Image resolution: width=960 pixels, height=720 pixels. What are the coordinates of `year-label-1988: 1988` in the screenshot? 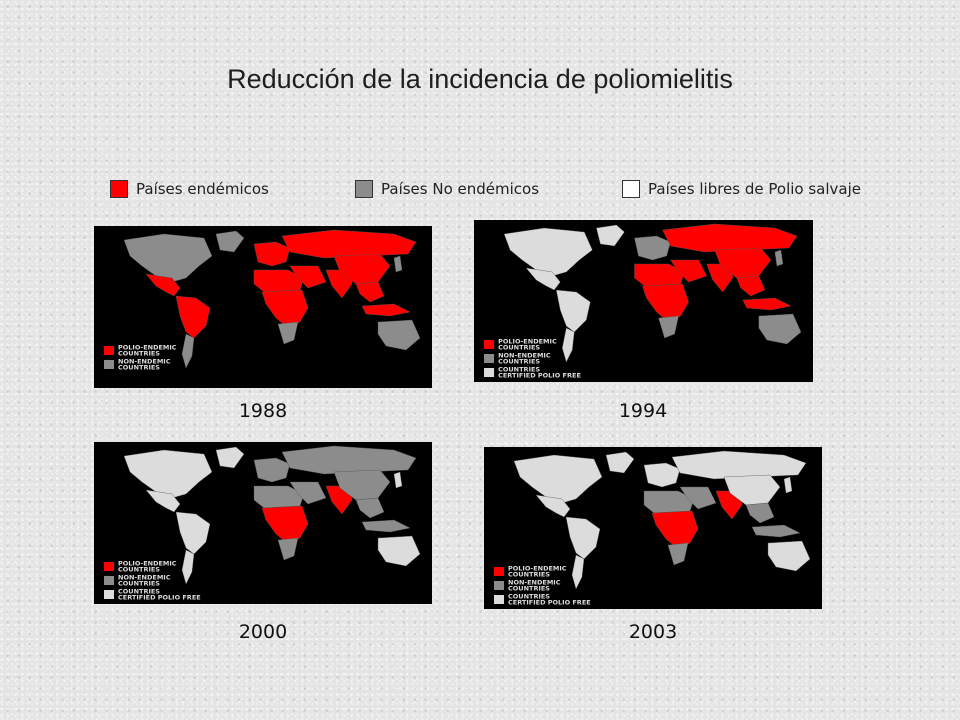 It's located at (263, 411).